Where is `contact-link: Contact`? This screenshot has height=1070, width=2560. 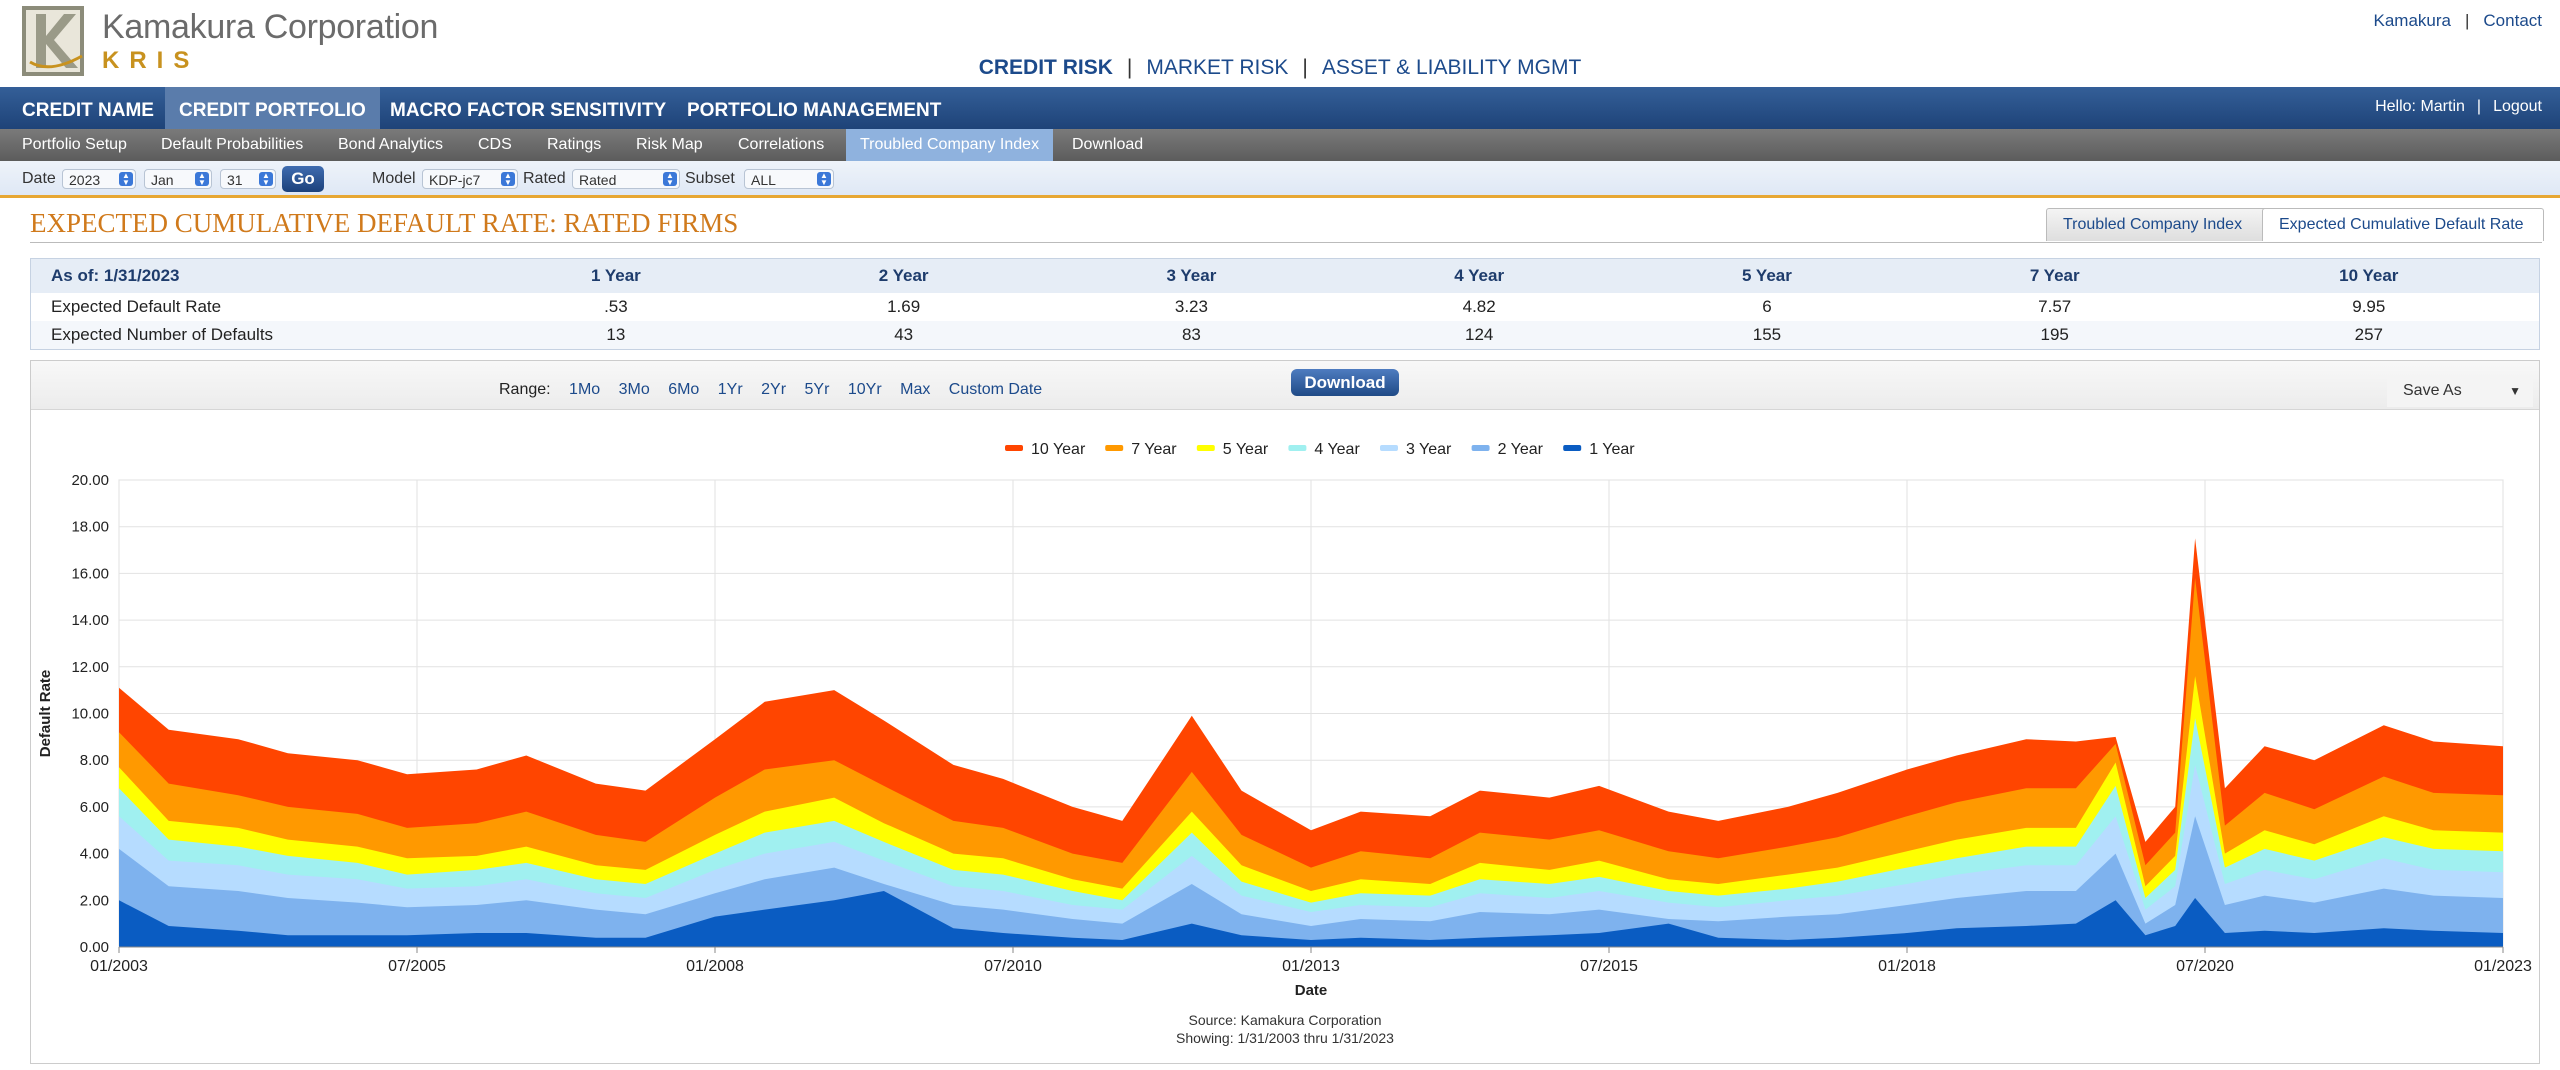 contact-link: Contact is located at coordinates (2512, 20).